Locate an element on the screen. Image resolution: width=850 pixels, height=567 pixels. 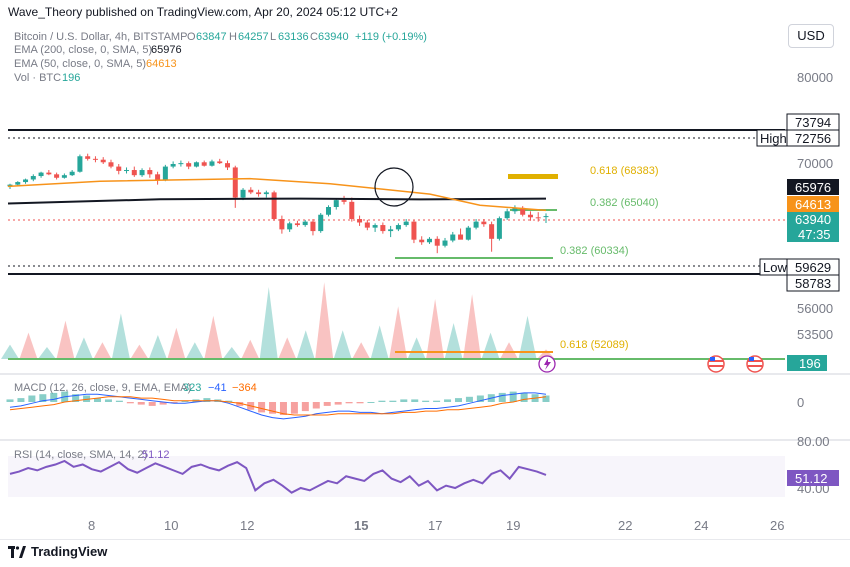
y-tick-80000: 80000 is located at coordinates (815, 77).